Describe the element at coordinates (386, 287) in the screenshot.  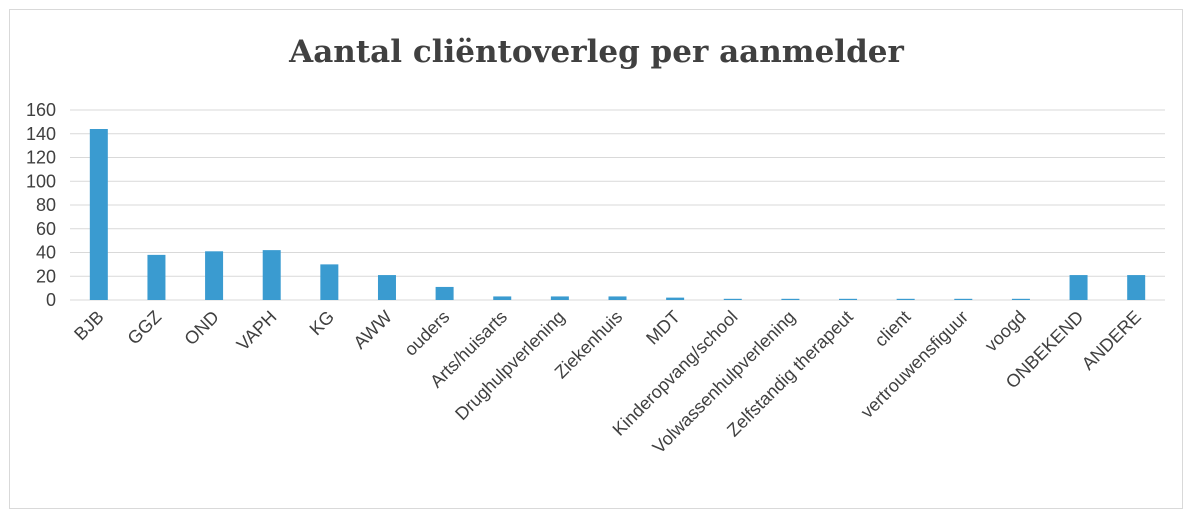
I see `bar-aww` at that location.